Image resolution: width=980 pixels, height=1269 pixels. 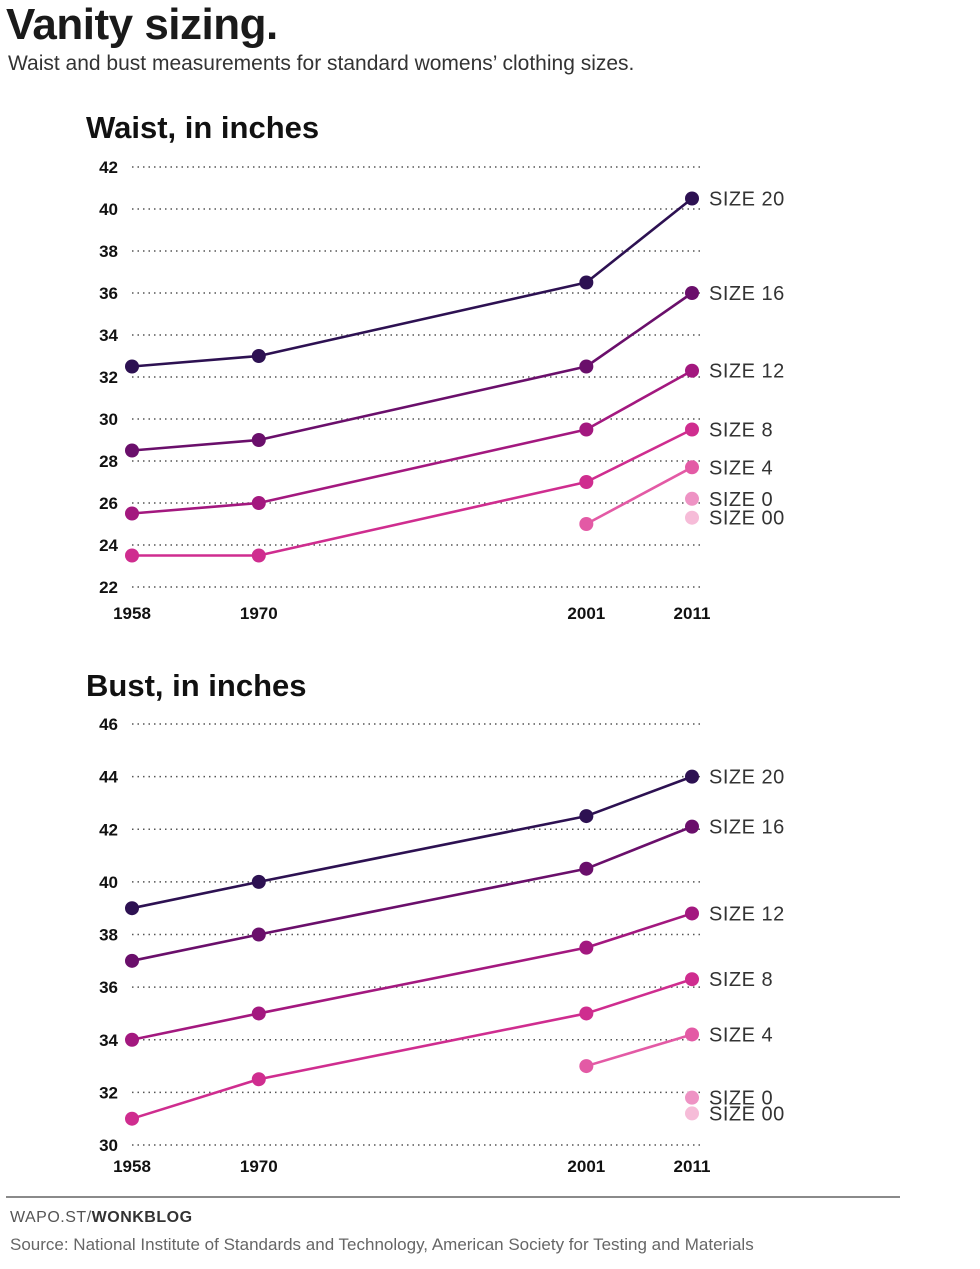 What do you see at coordinates (202, 127) in the screenshot?
I see `chart-title: Waist, in inches` at bounding box center [202, 127].